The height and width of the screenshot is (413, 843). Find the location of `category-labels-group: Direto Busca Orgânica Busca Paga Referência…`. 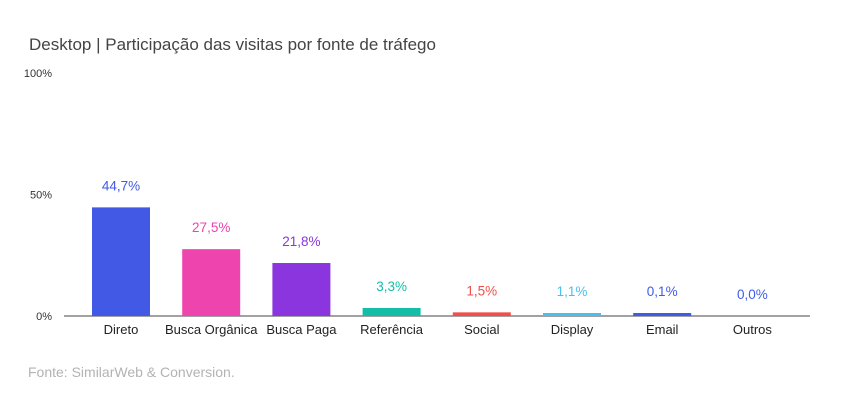

category-labels-group: Direto Busca Orgânica Busca Paga Referência… is located at coordinates (438, 329).